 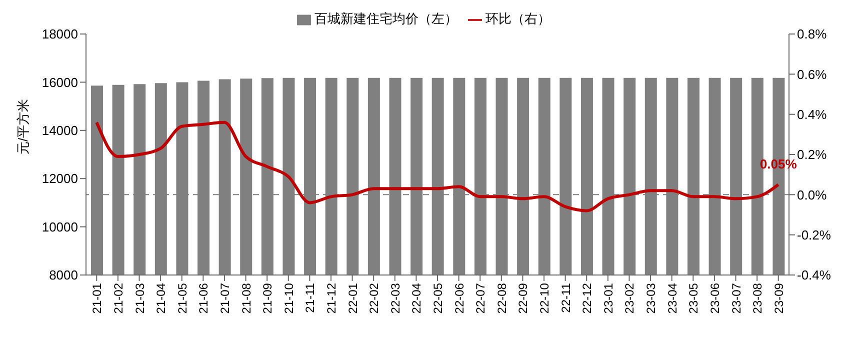 What do you see at coordinates (438, 298) in the screenshot?
I see `x-tick-label: 22-05` at bounding box center [438, 298].